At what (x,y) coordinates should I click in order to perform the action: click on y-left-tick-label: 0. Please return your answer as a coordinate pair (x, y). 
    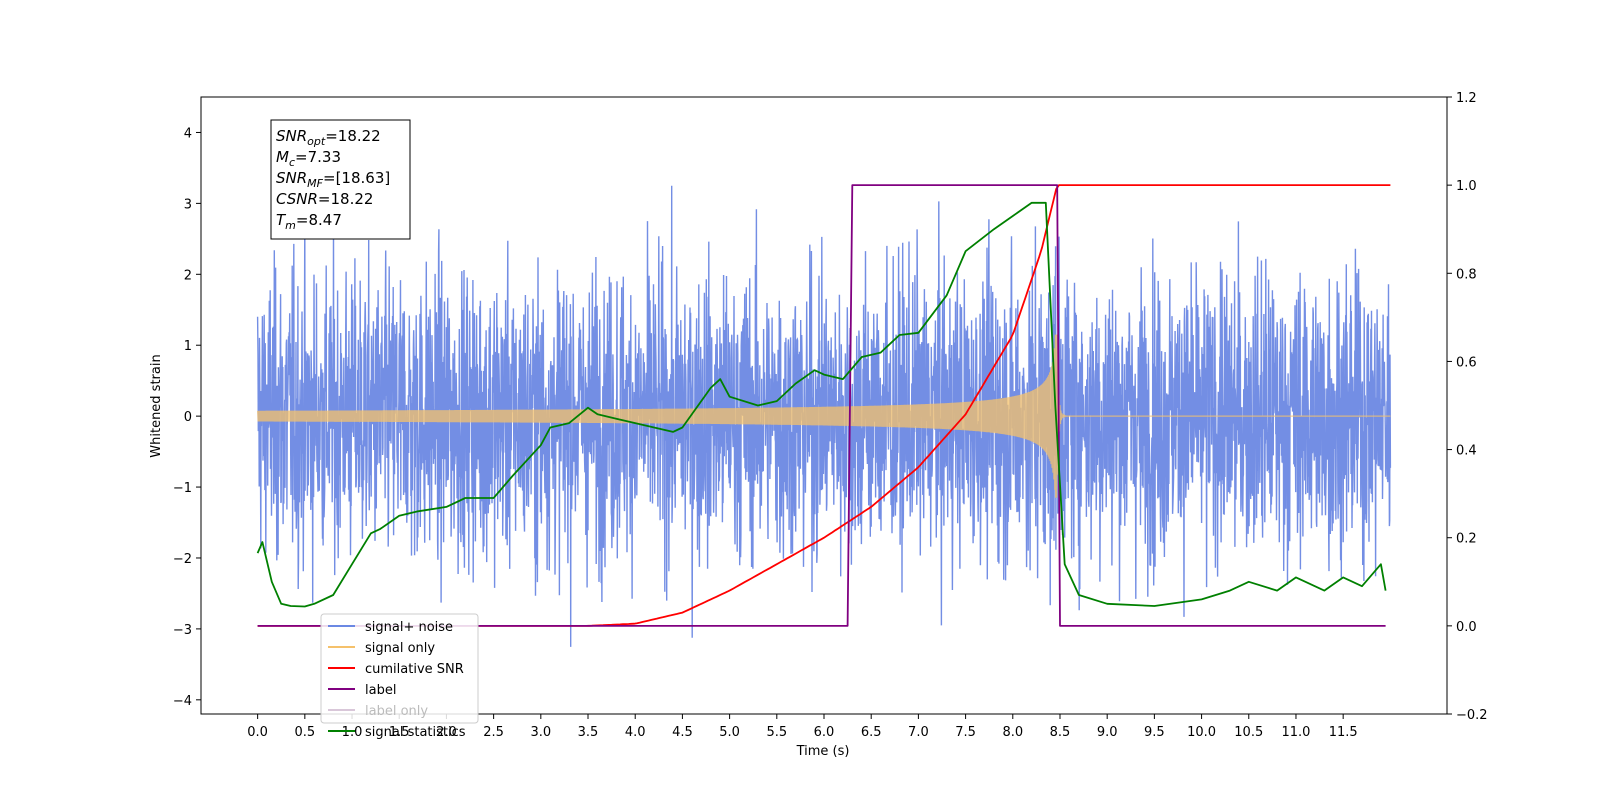
    Looking at the image, I should click on (188, 417).